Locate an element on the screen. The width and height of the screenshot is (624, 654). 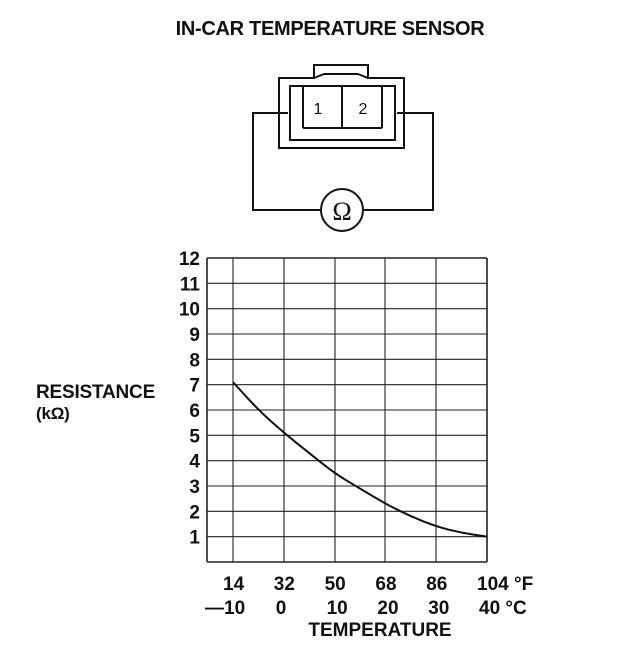
y-tick-label: 1 is located at coordinates (194, 538).